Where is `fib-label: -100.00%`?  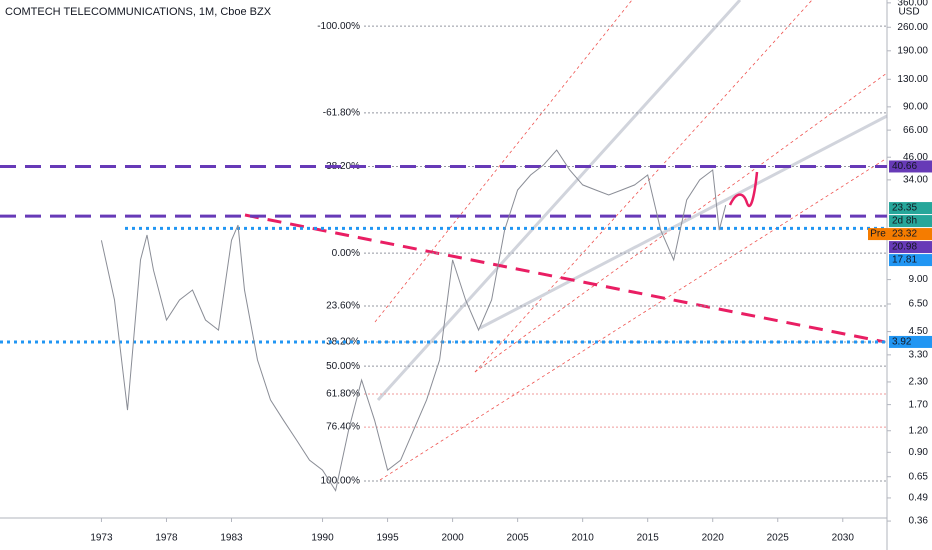 fib-label: -100.00% is located at coordinates (338, 26).